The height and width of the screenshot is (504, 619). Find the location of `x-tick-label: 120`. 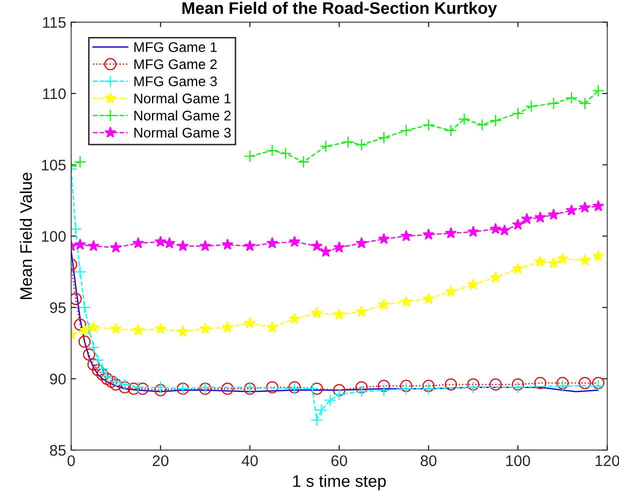

x-tick-label: 120 is located at coordinates (607, 460).